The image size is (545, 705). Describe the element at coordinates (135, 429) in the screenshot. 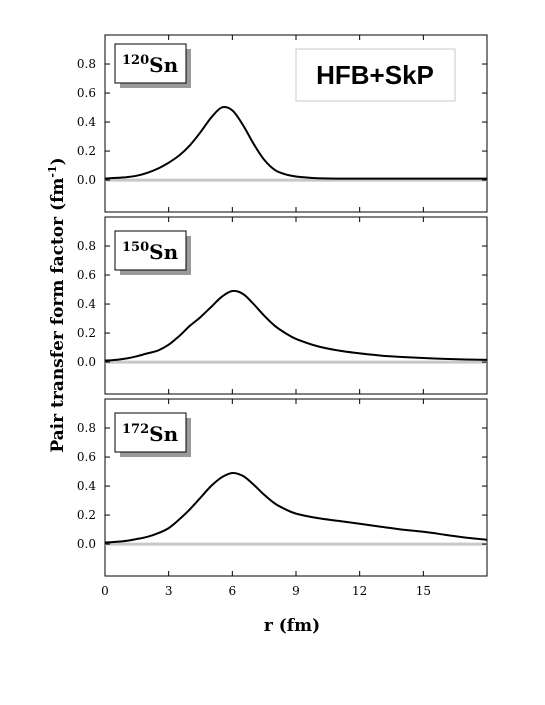

I see `panel-3-mass-number: 172` at that location.